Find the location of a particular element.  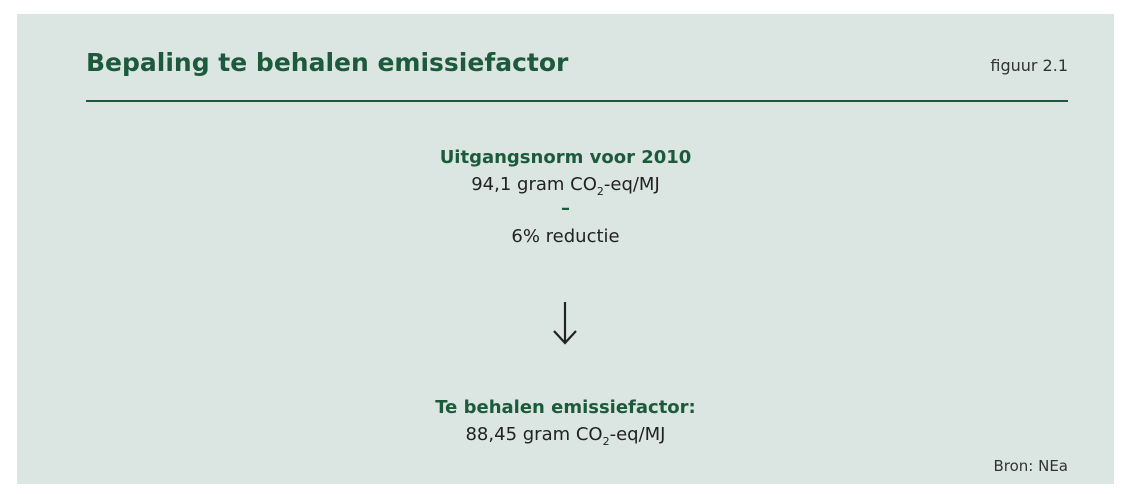

modifier: 6% reductie is located at coordinates (565, 236).